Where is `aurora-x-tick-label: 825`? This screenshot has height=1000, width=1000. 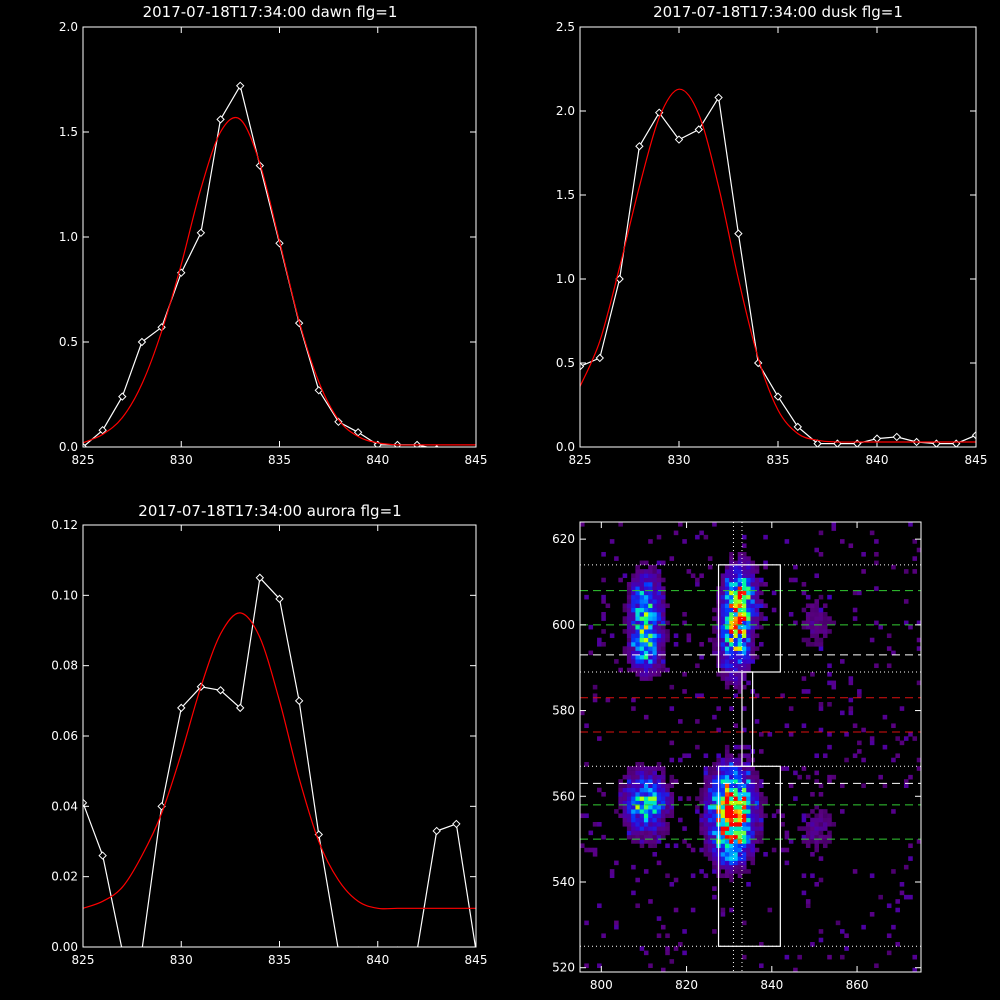 aurora-x-tick-label: 825 is located at coordinates (83, 960).